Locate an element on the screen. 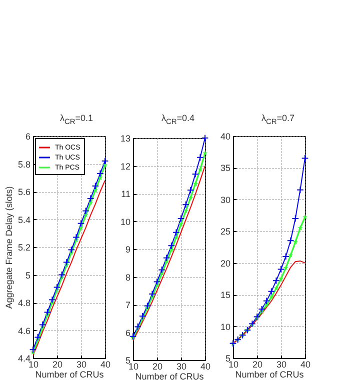 The width and height of the screenshot is (356, 386). y-tick-label: 4.6 is located at coordinates (24, 331).